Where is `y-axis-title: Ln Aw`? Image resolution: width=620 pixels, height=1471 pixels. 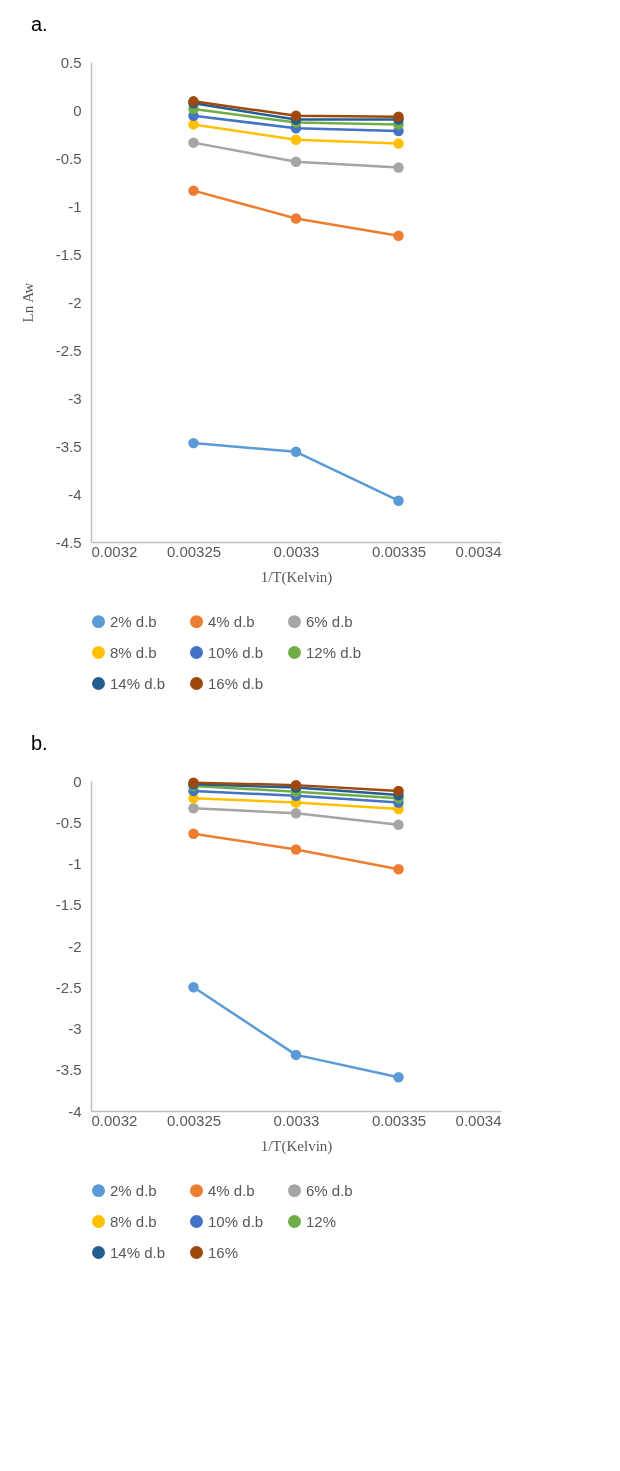 y-axis-title: Ln Aw is located at coordinates (27, 302).